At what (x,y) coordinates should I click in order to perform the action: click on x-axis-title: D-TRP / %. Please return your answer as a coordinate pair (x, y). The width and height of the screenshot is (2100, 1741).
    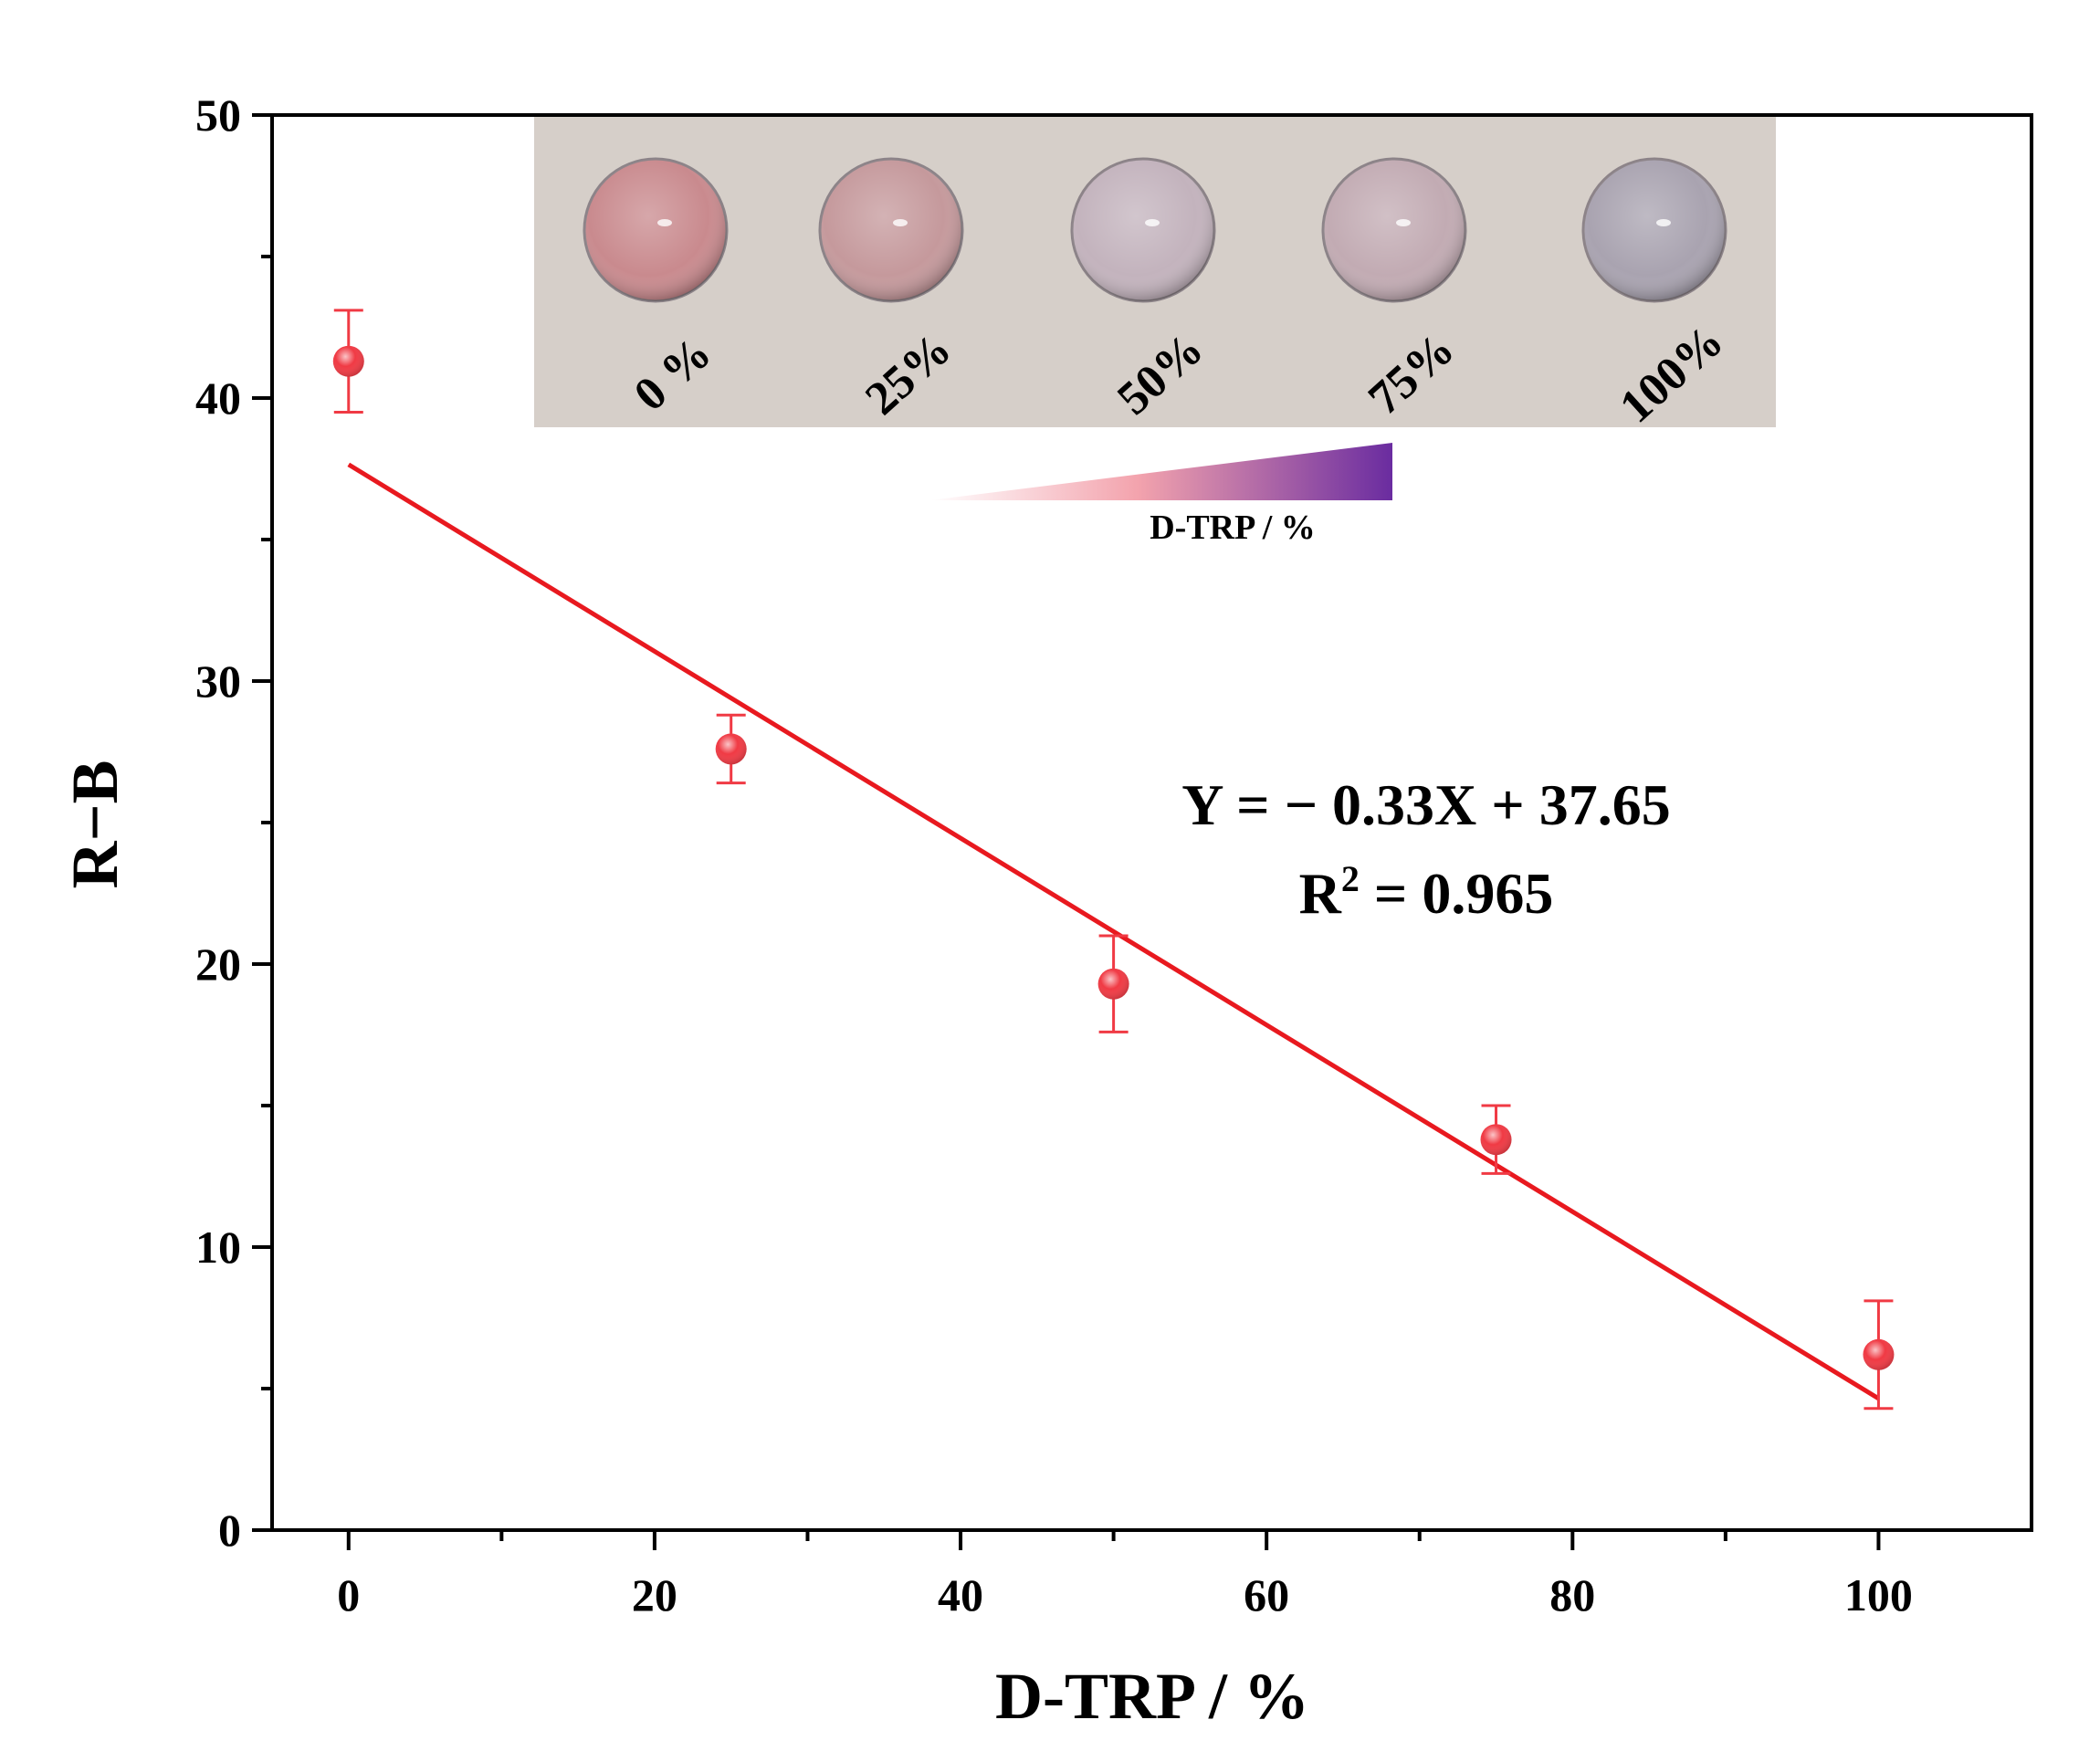
    Looking at the image, I should click on (1152, 1696).